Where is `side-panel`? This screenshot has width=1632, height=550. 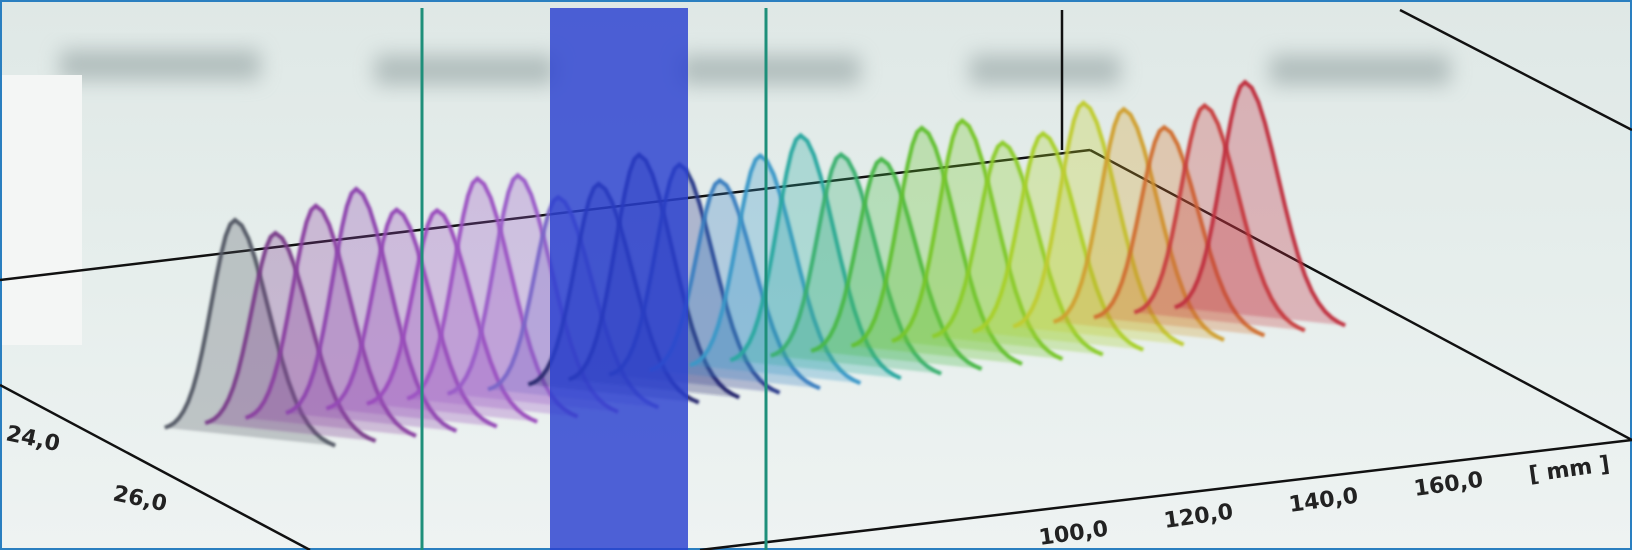 side-panel is located at coordinates (41, 210).